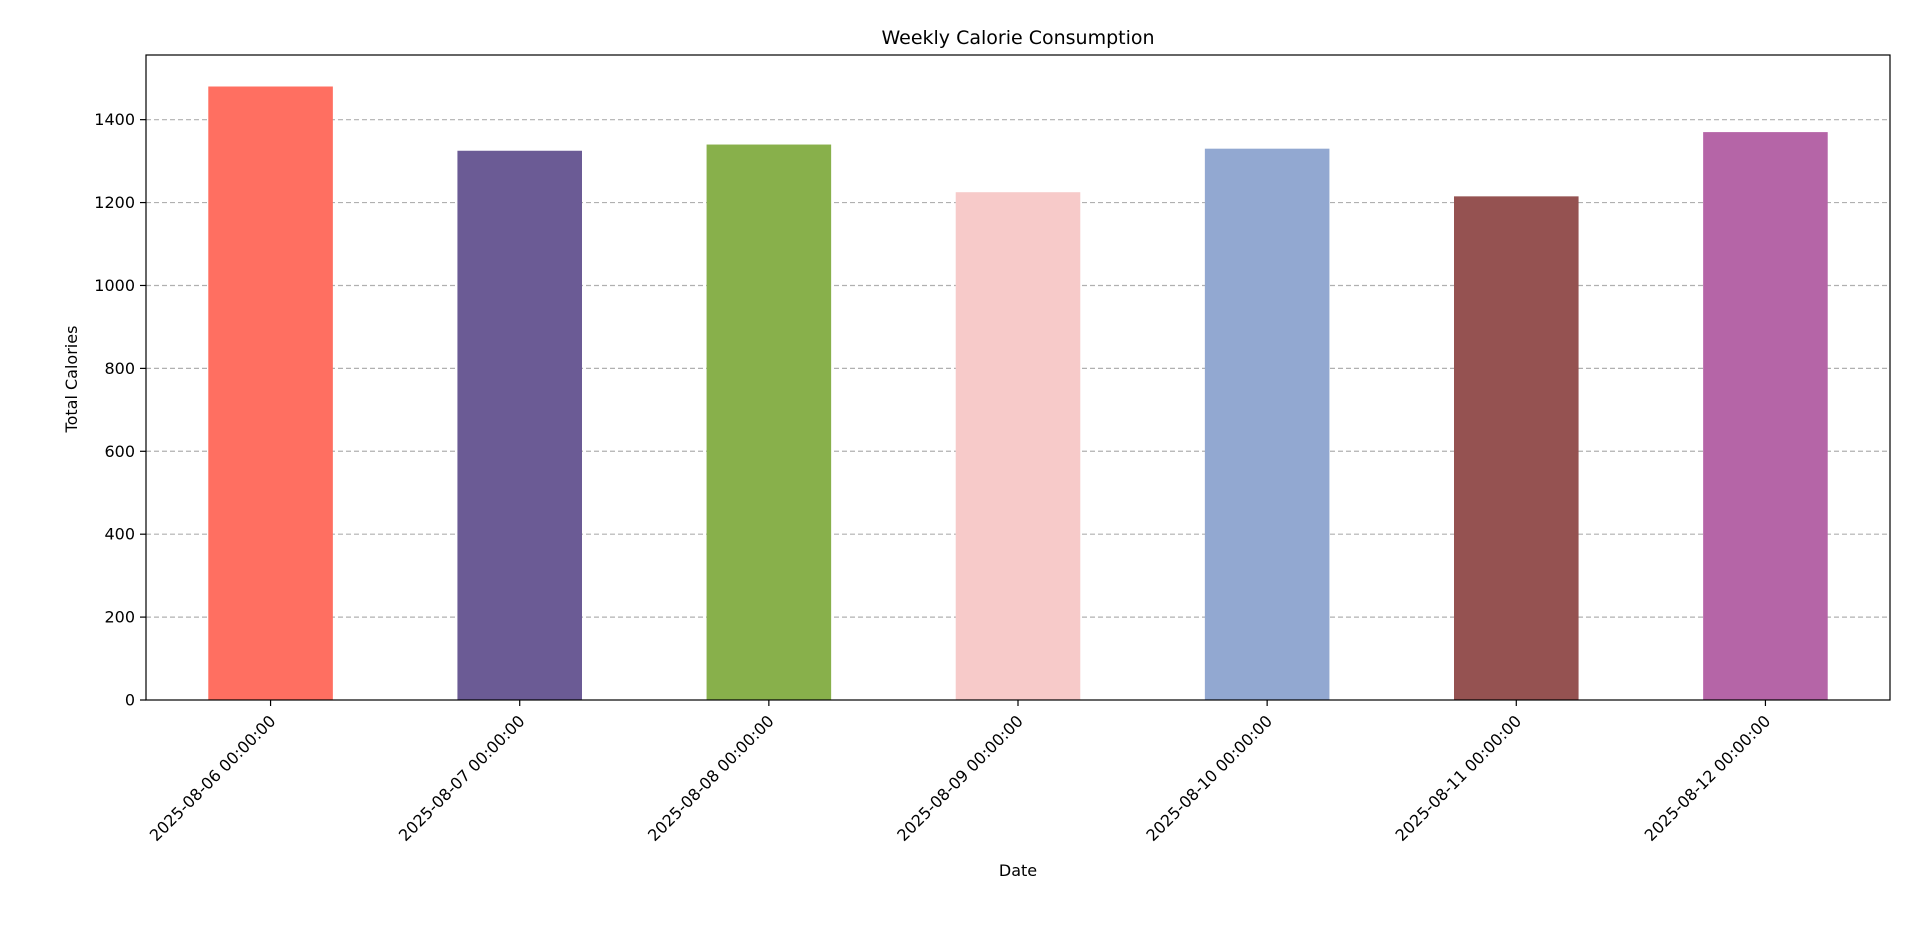 The image size is (1908, 940). What do you see at coordinates (71, 380) in the screenshot?
I see `y-axis-label: Total Calories` at bounding box center [71, 380].